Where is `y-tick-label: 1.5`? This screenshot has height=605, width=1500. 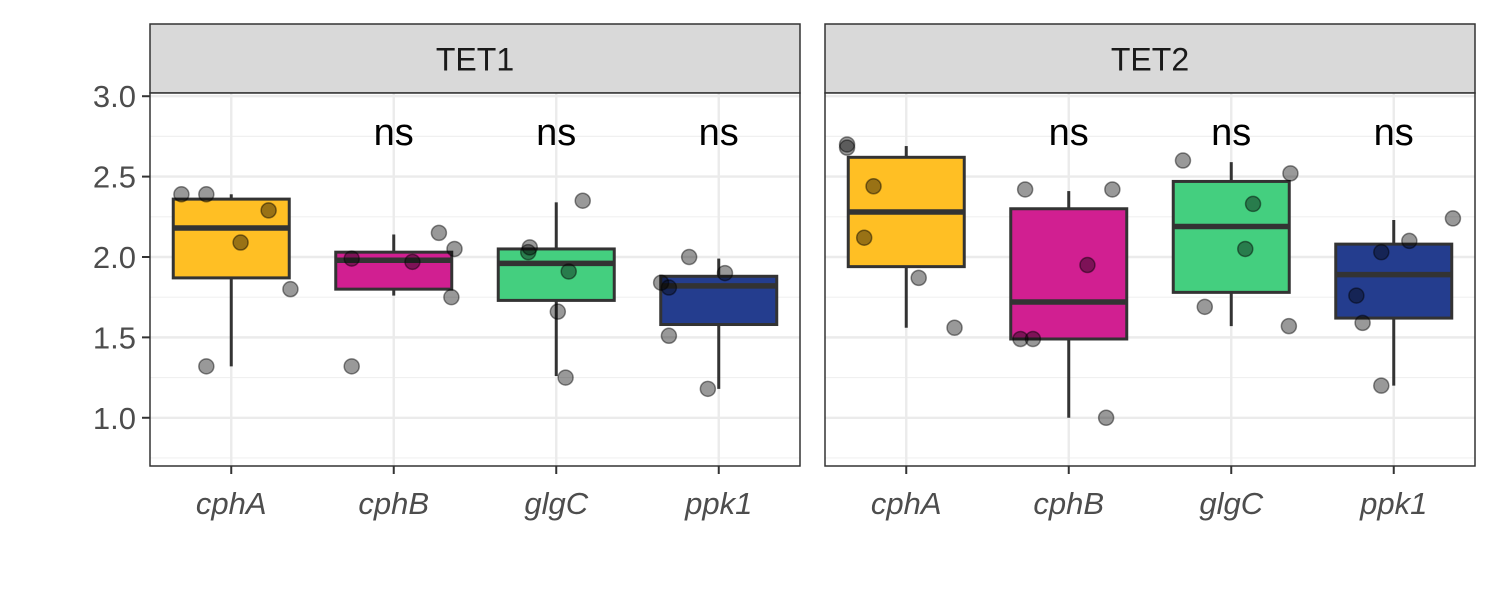
y-tick-label: 1.5 is located at coordinates (114, 337).